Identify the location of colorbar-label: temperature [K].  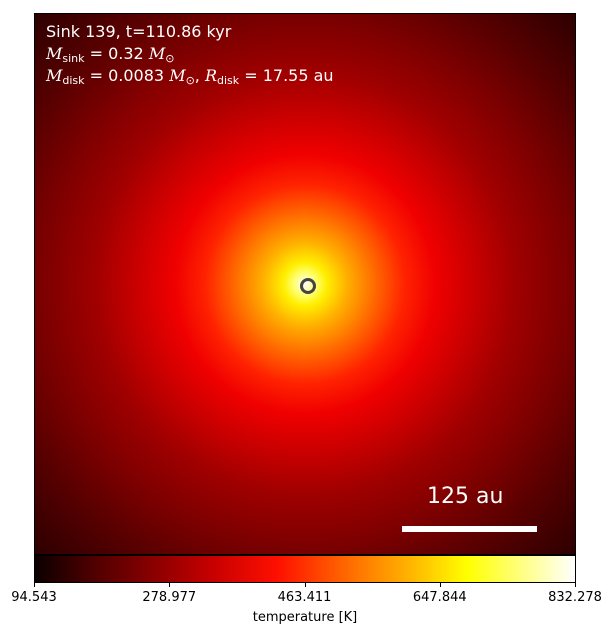
(305, 617).